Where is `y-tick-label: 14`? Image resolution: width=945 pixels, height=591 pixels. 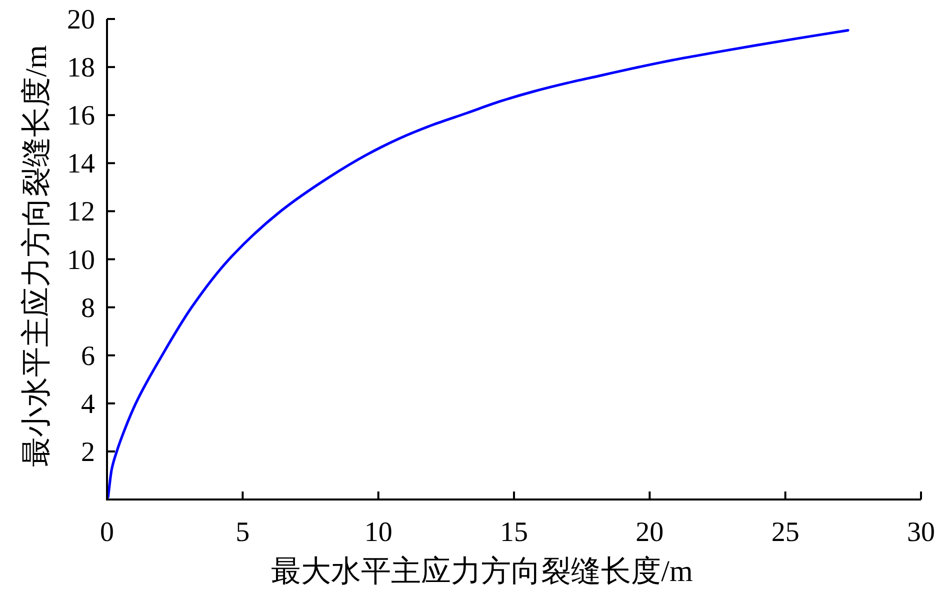 y-tick-label: 14 is located at coordinates (81, 164).